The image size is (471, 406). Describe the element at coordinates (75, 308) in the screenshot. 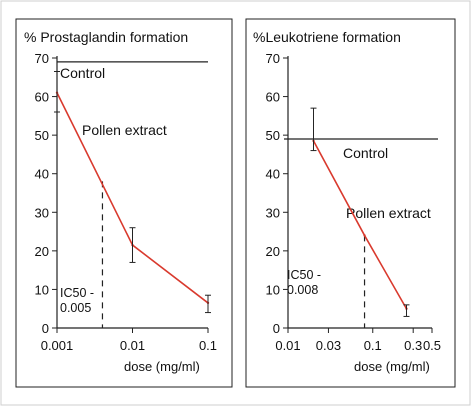

I see `ic50-label-line2: 0.005` at that location.